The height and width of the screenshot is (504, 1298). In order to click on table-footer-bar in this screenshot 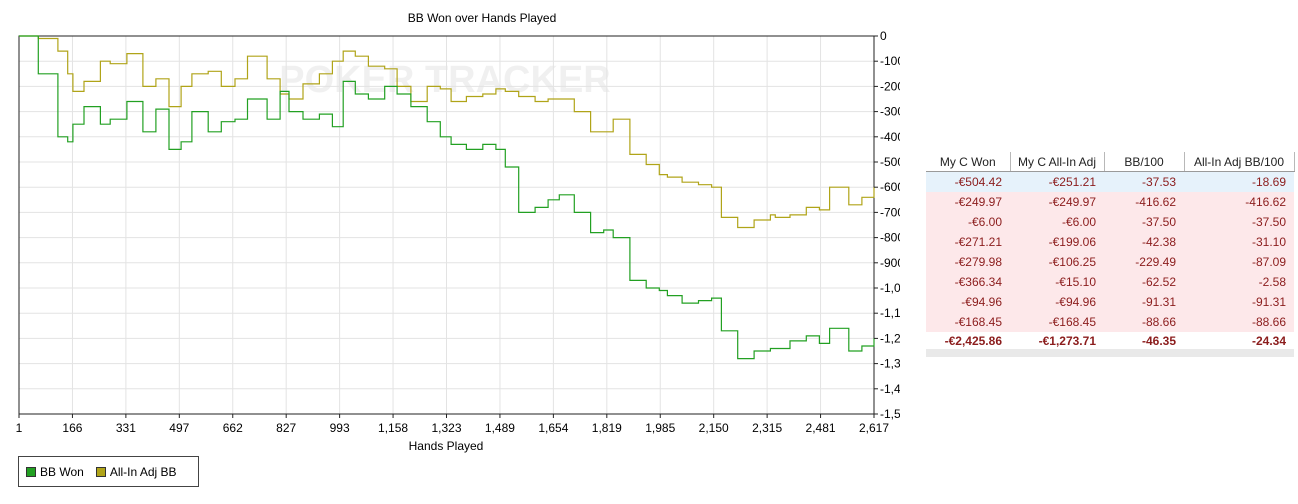, I will do `click(1110, 353)`.